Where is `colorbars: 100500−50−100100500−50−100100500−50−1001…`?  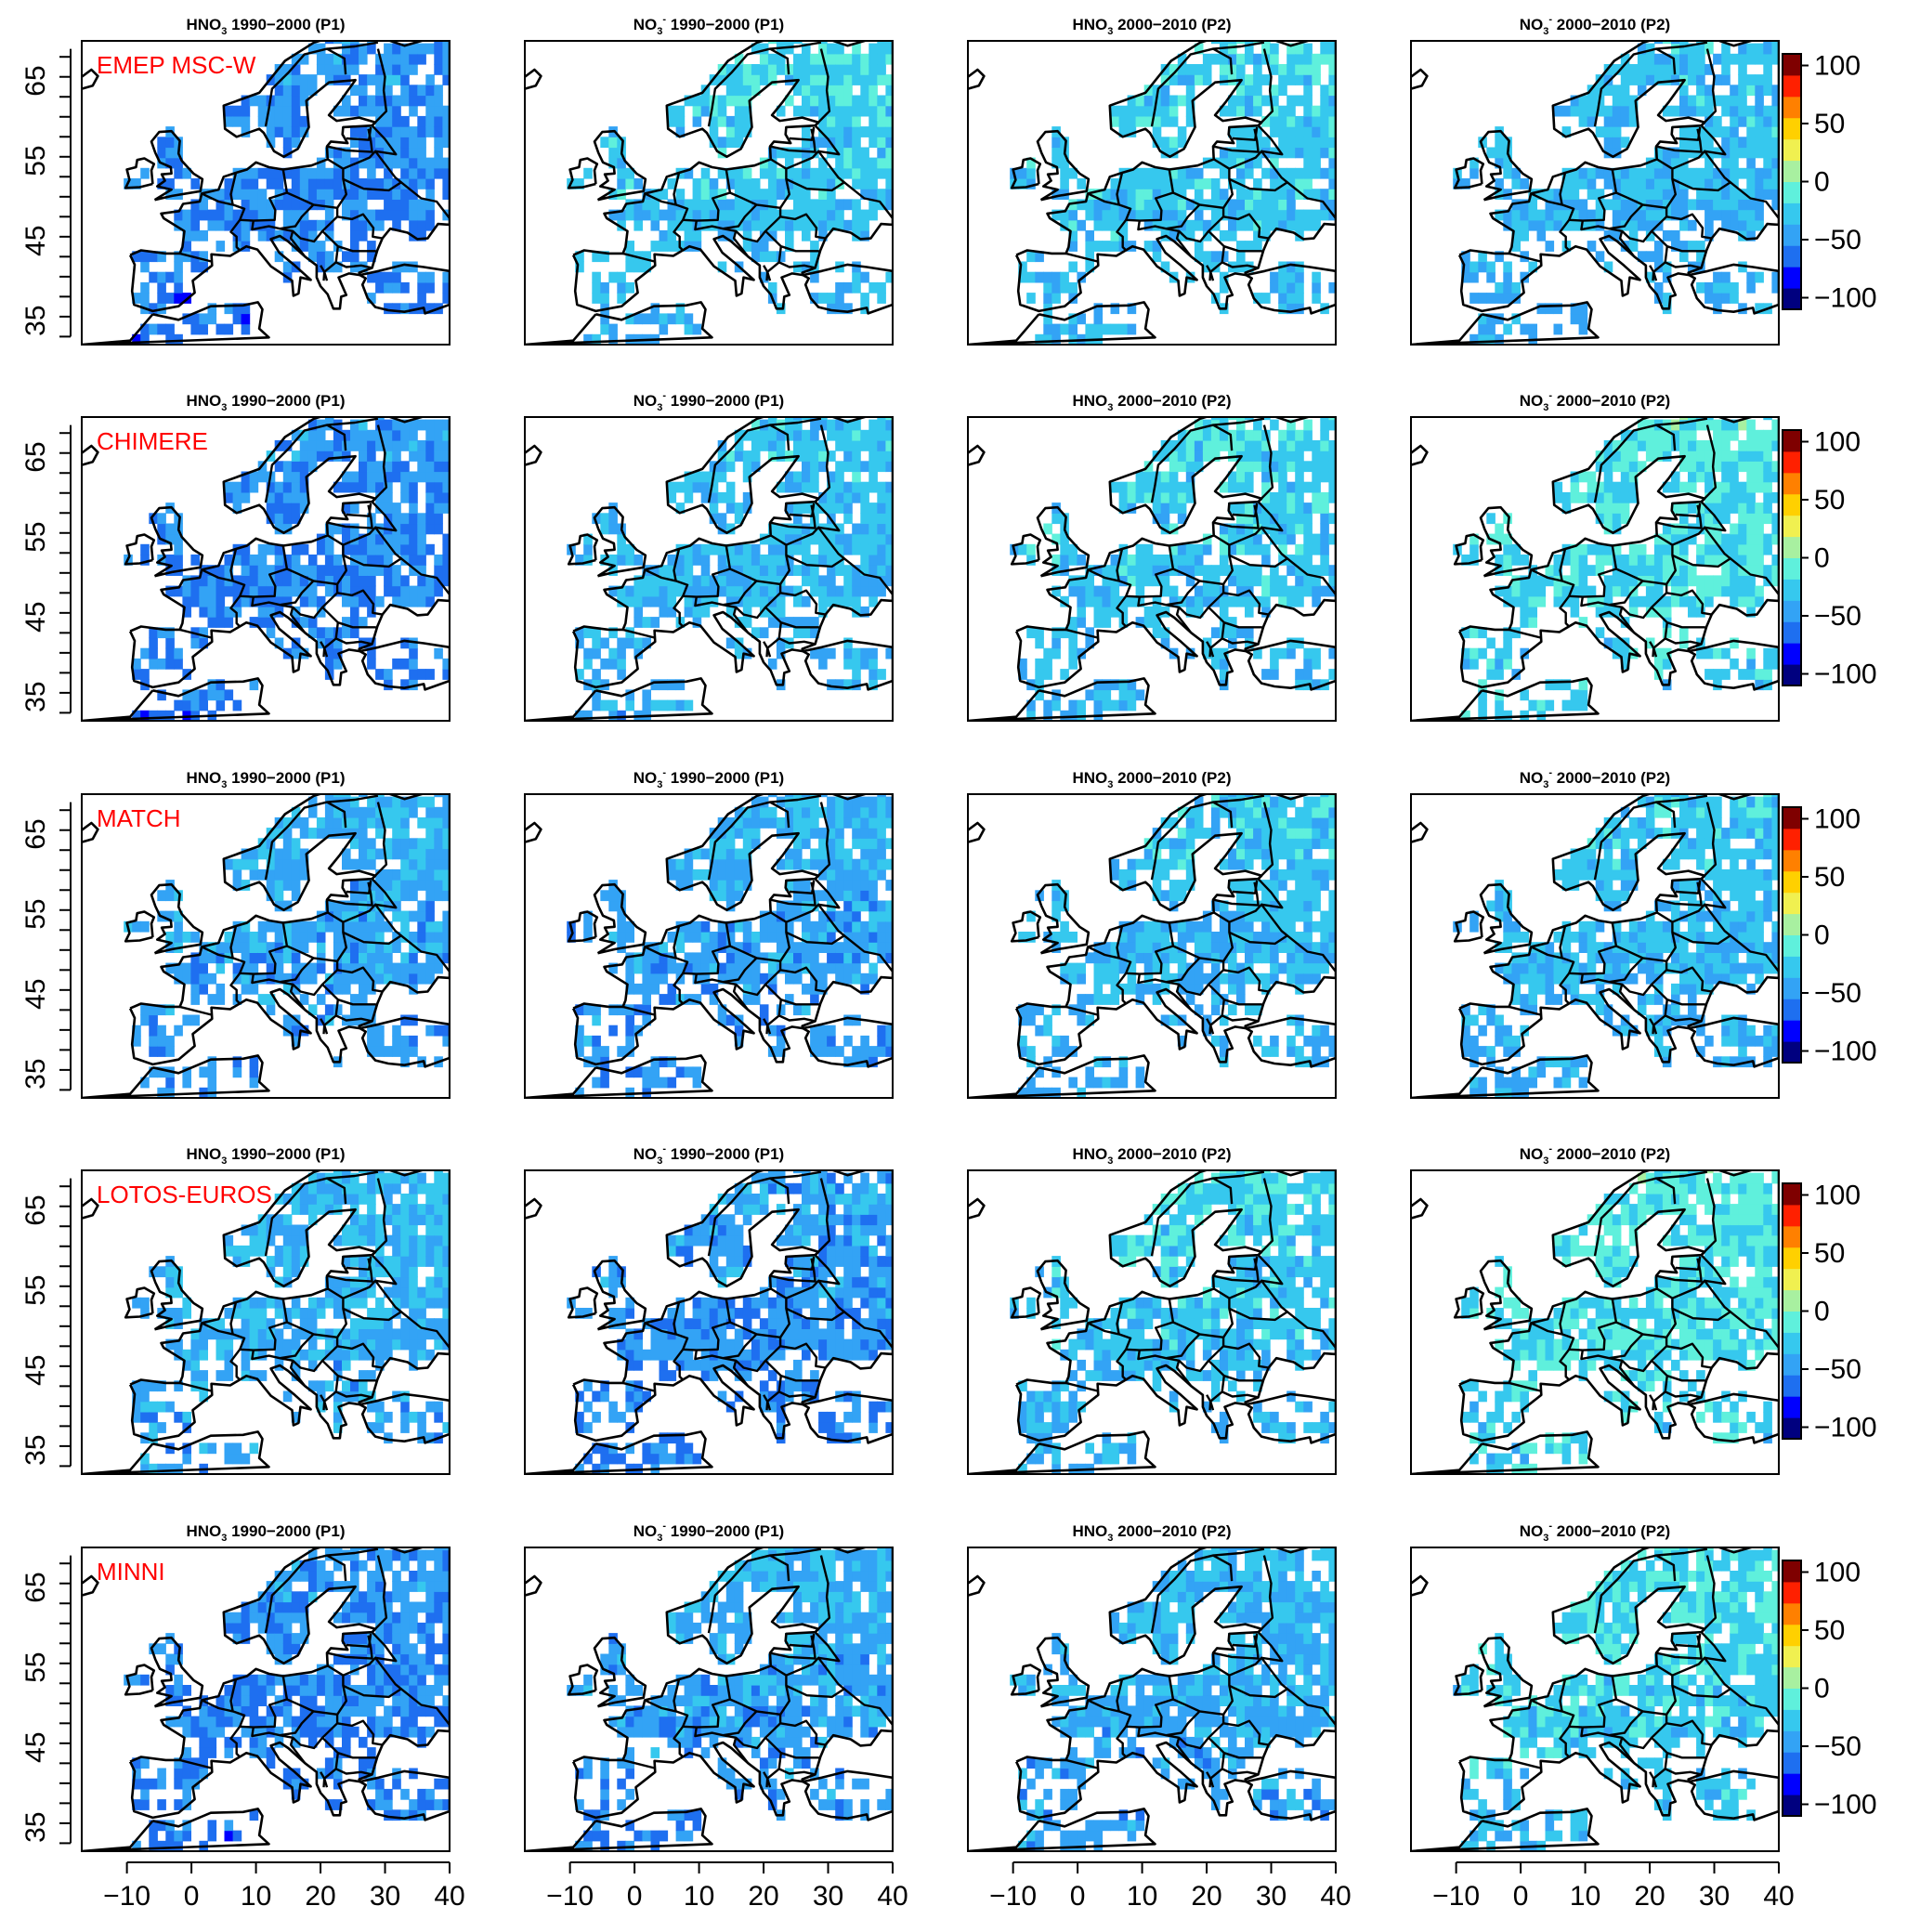 colorbars: 100500−50−100100500−50−100100500−50−1001… is located at coordinates (1830, 936).